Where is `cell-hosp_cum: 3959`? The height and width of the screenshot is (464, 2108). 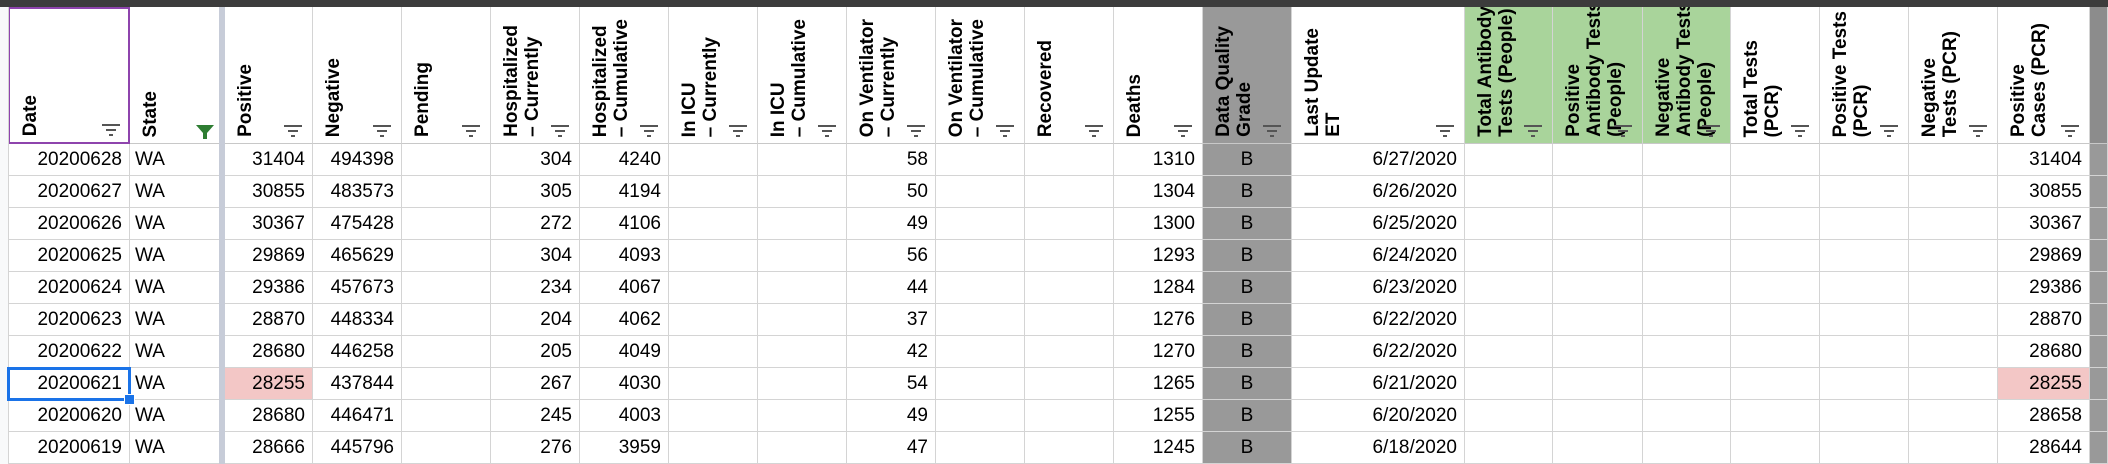
cell-hosp_cum: 3959 is located at coordinates (624, 448).